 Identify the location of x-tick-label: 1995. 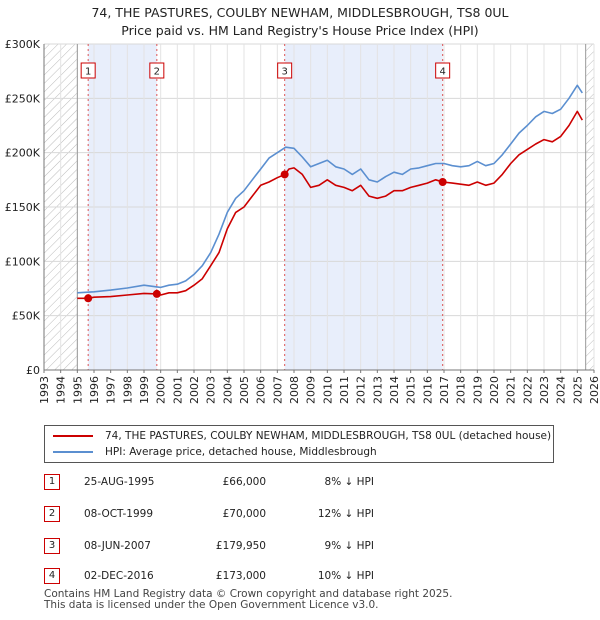
(77, 390).